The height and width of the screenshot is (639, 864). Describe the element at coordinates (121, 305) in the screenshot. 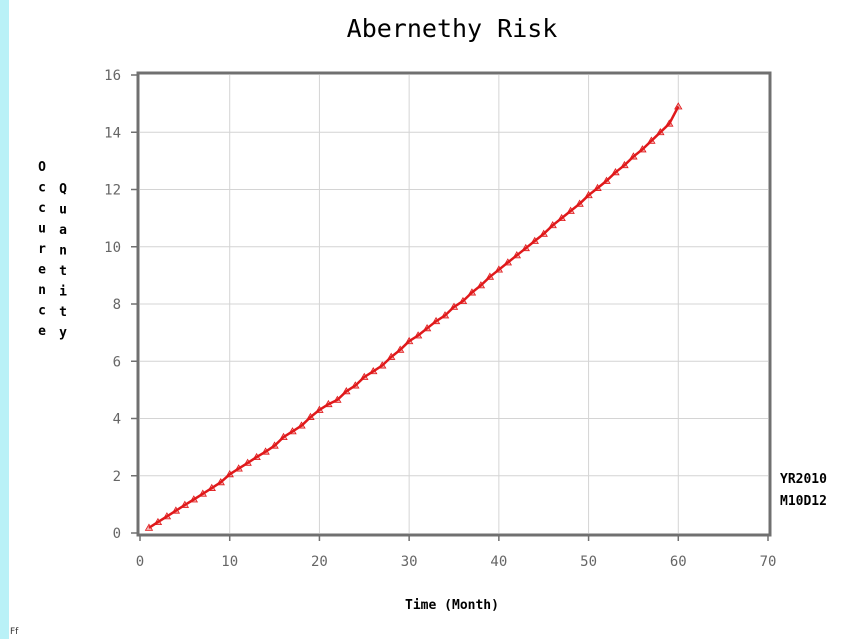

I see `y-axis-ticks: 0 2 4 6 8 10 12 14 16` at that location.